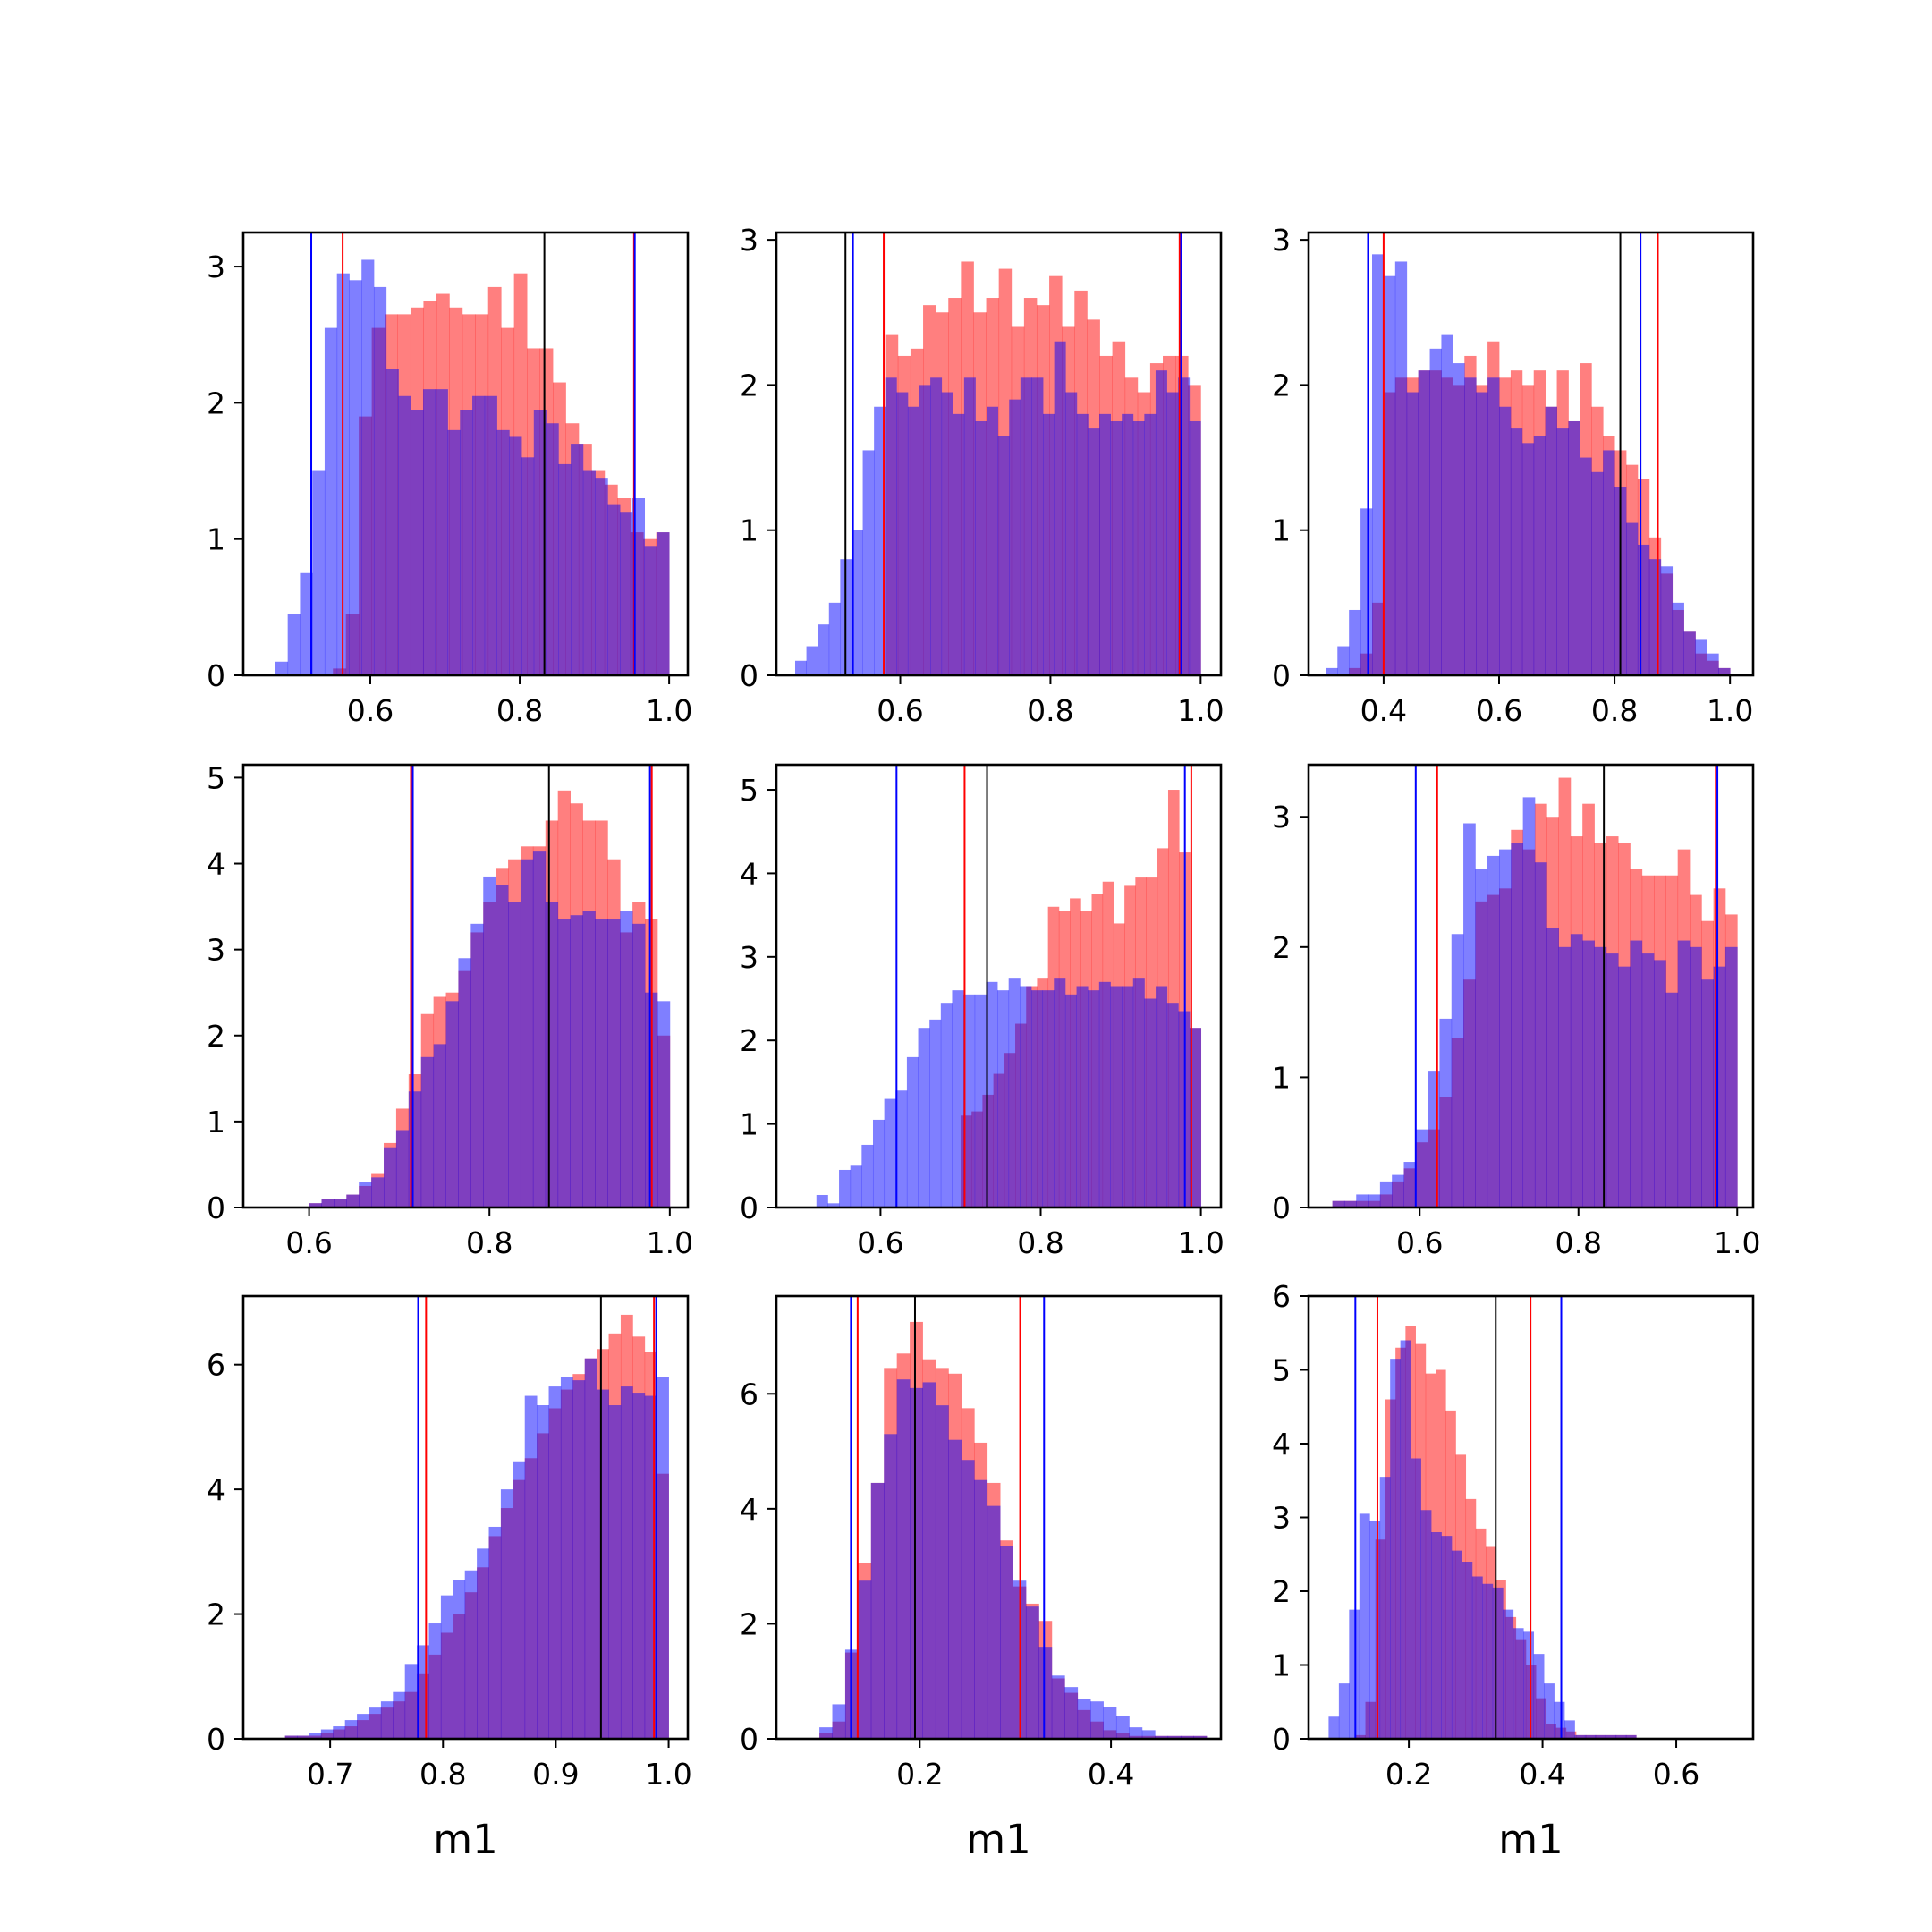 The image size is (1932, 1932). Describe the element at coordinates (1737, 1242) in the screenshot. I see `x-tick-label: 1.0` at that location.